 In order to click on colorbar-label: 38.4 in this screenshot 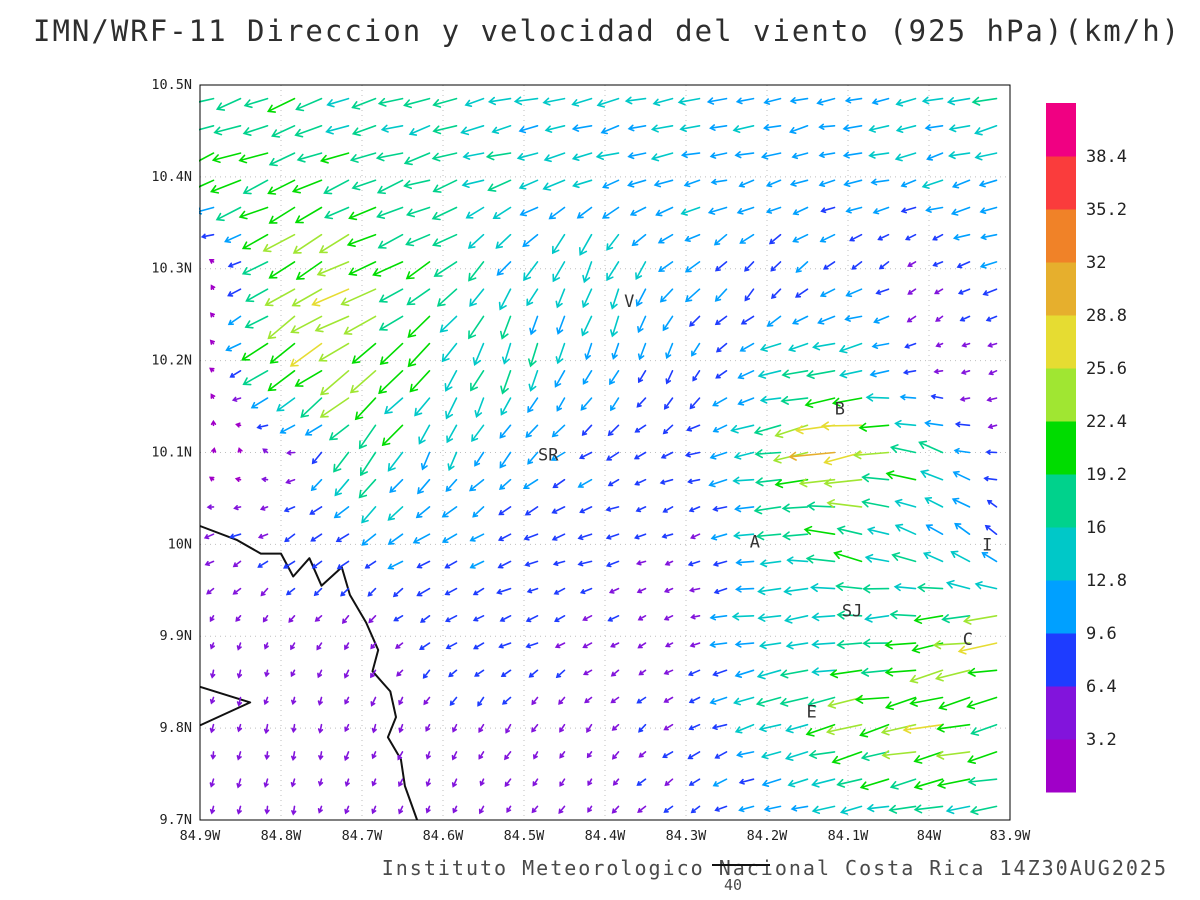, I will do `click(1106, 157)`.